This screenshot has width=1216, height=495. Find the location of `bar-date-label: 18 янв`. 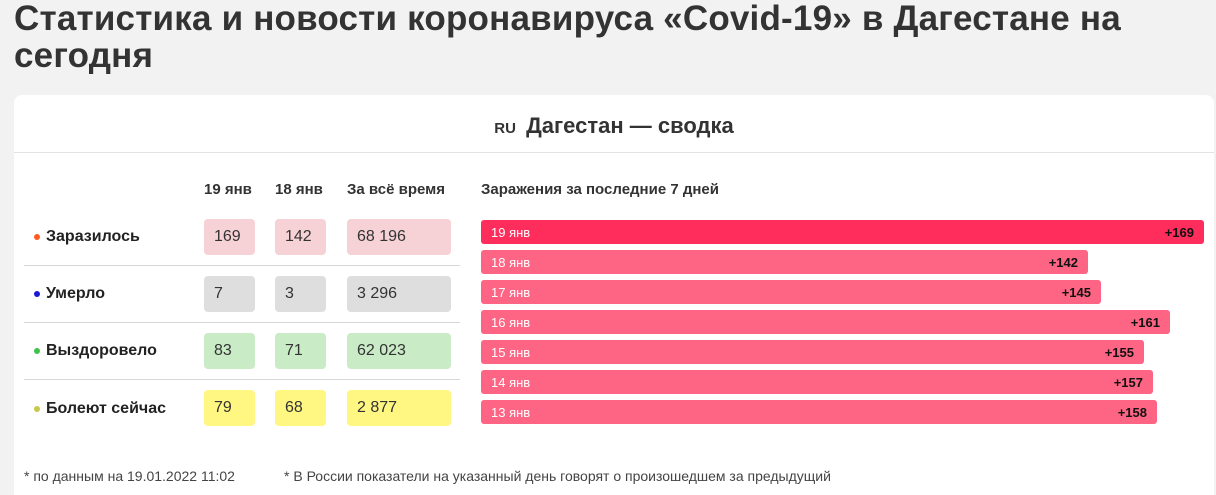

bar-date-label: 18 янв is located at coordinates (511, 262).